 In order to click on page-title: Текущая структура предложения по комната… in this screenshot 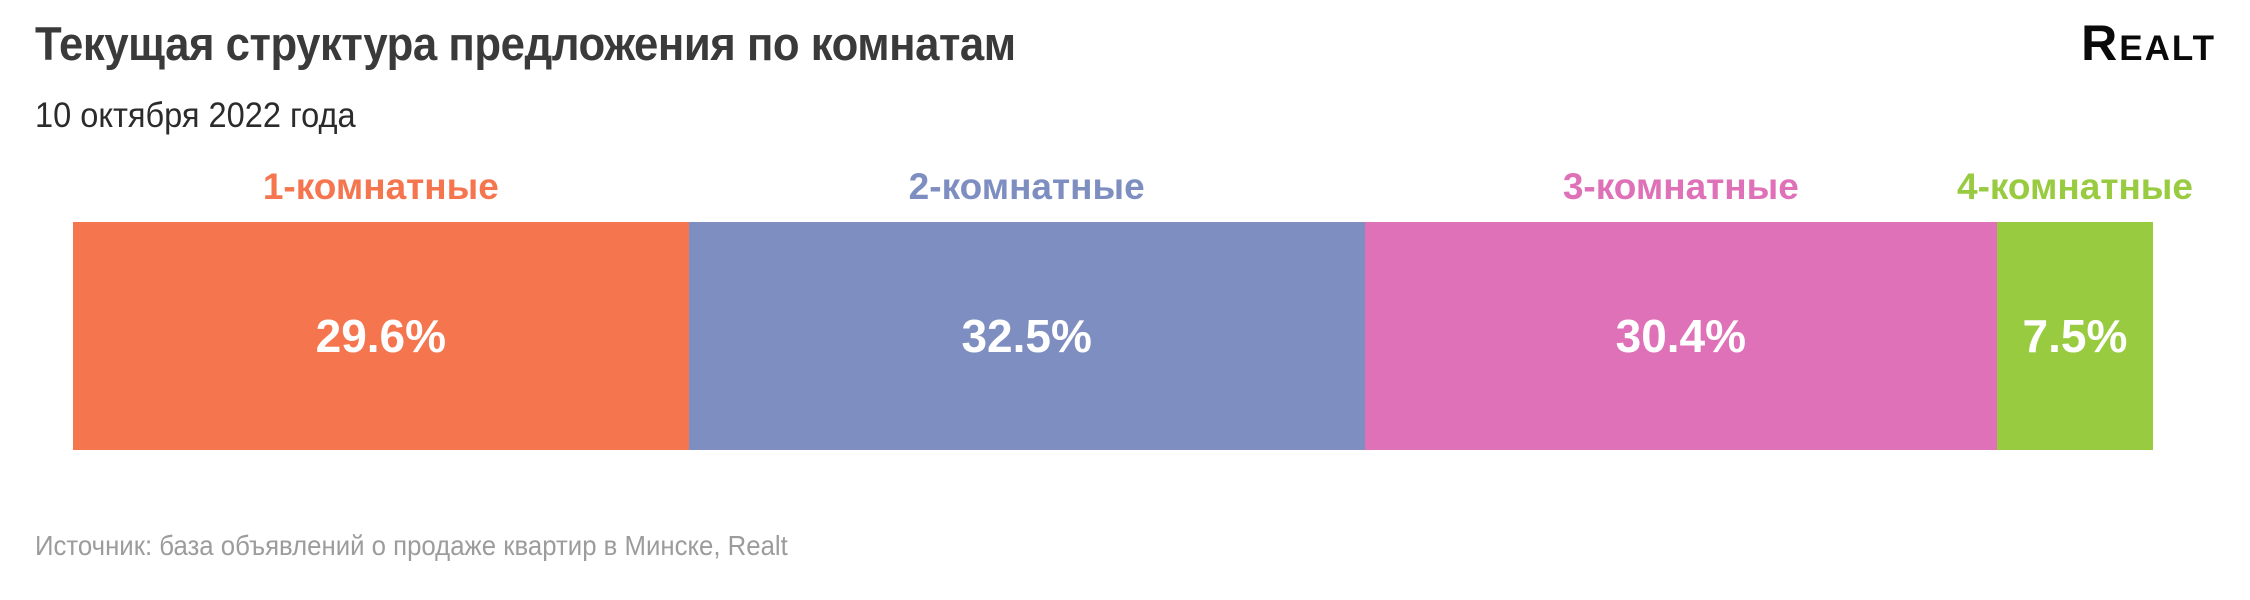, I will do `click(525, 43)`.